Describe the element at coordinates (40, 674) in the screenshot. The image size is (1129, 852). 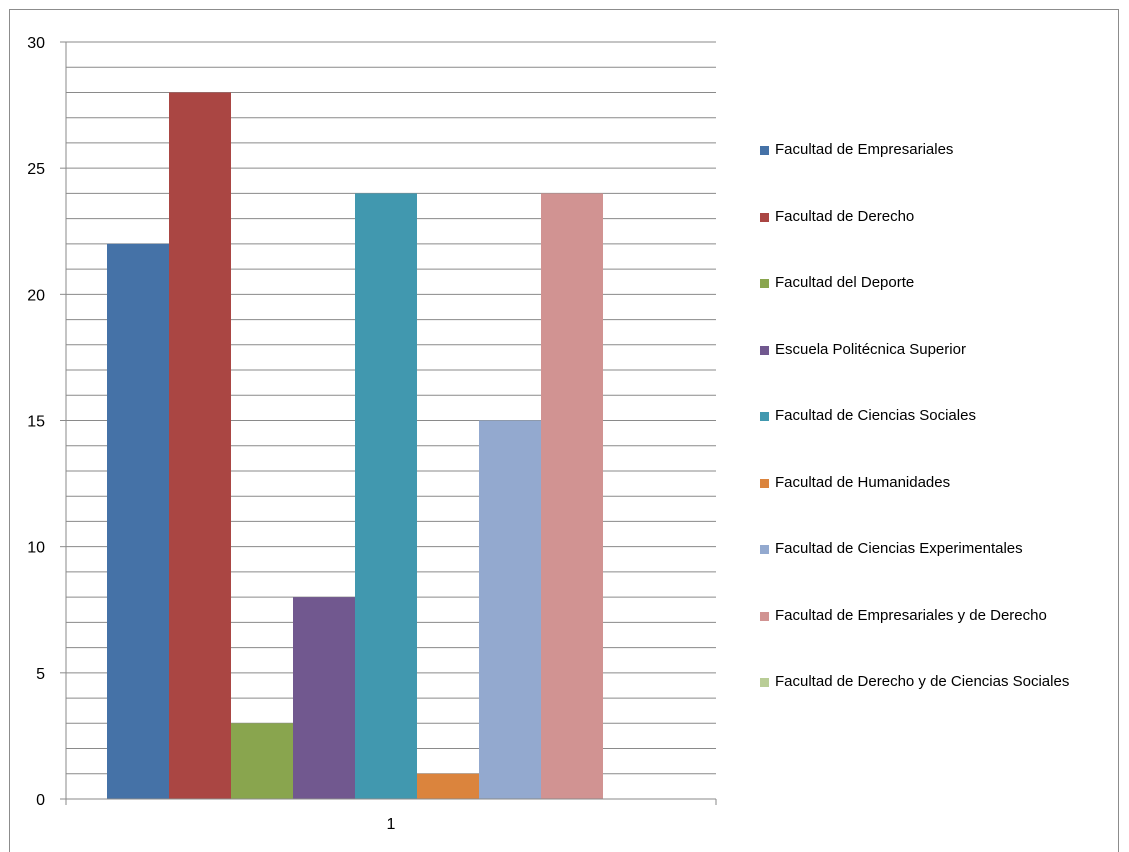
I see `y-tick-label: 5` at that location.